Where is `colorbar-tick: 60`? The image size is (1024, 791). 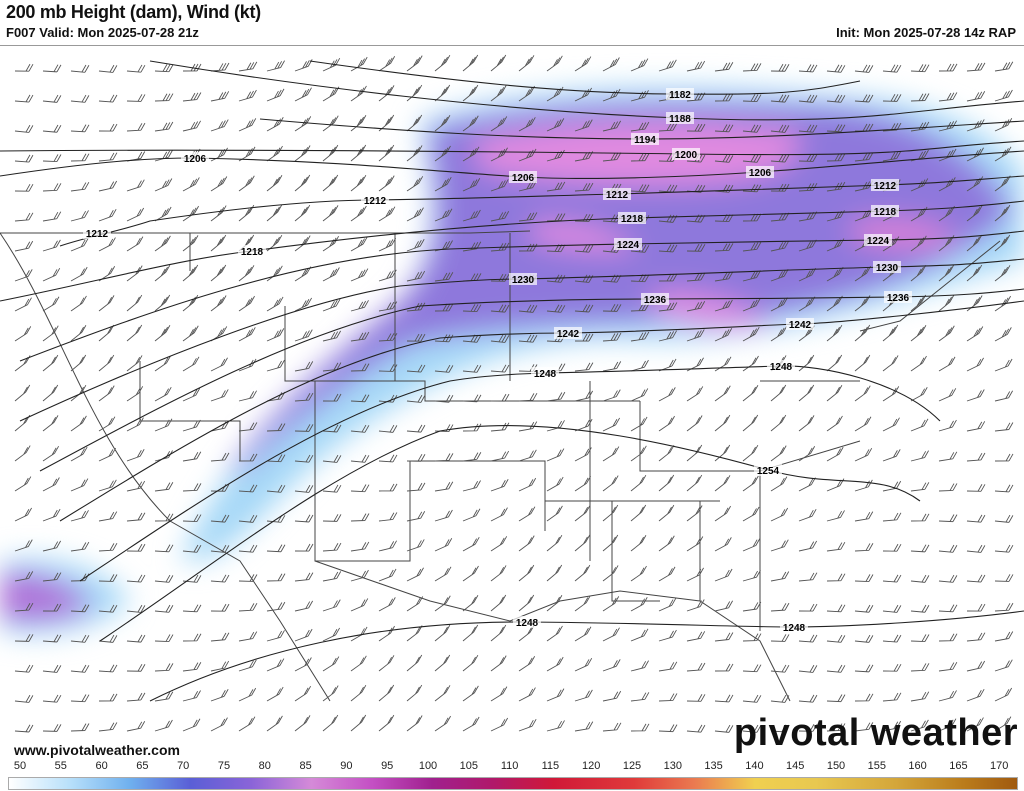
colorbar-tick: 60 is located at coordinates (101, 766).